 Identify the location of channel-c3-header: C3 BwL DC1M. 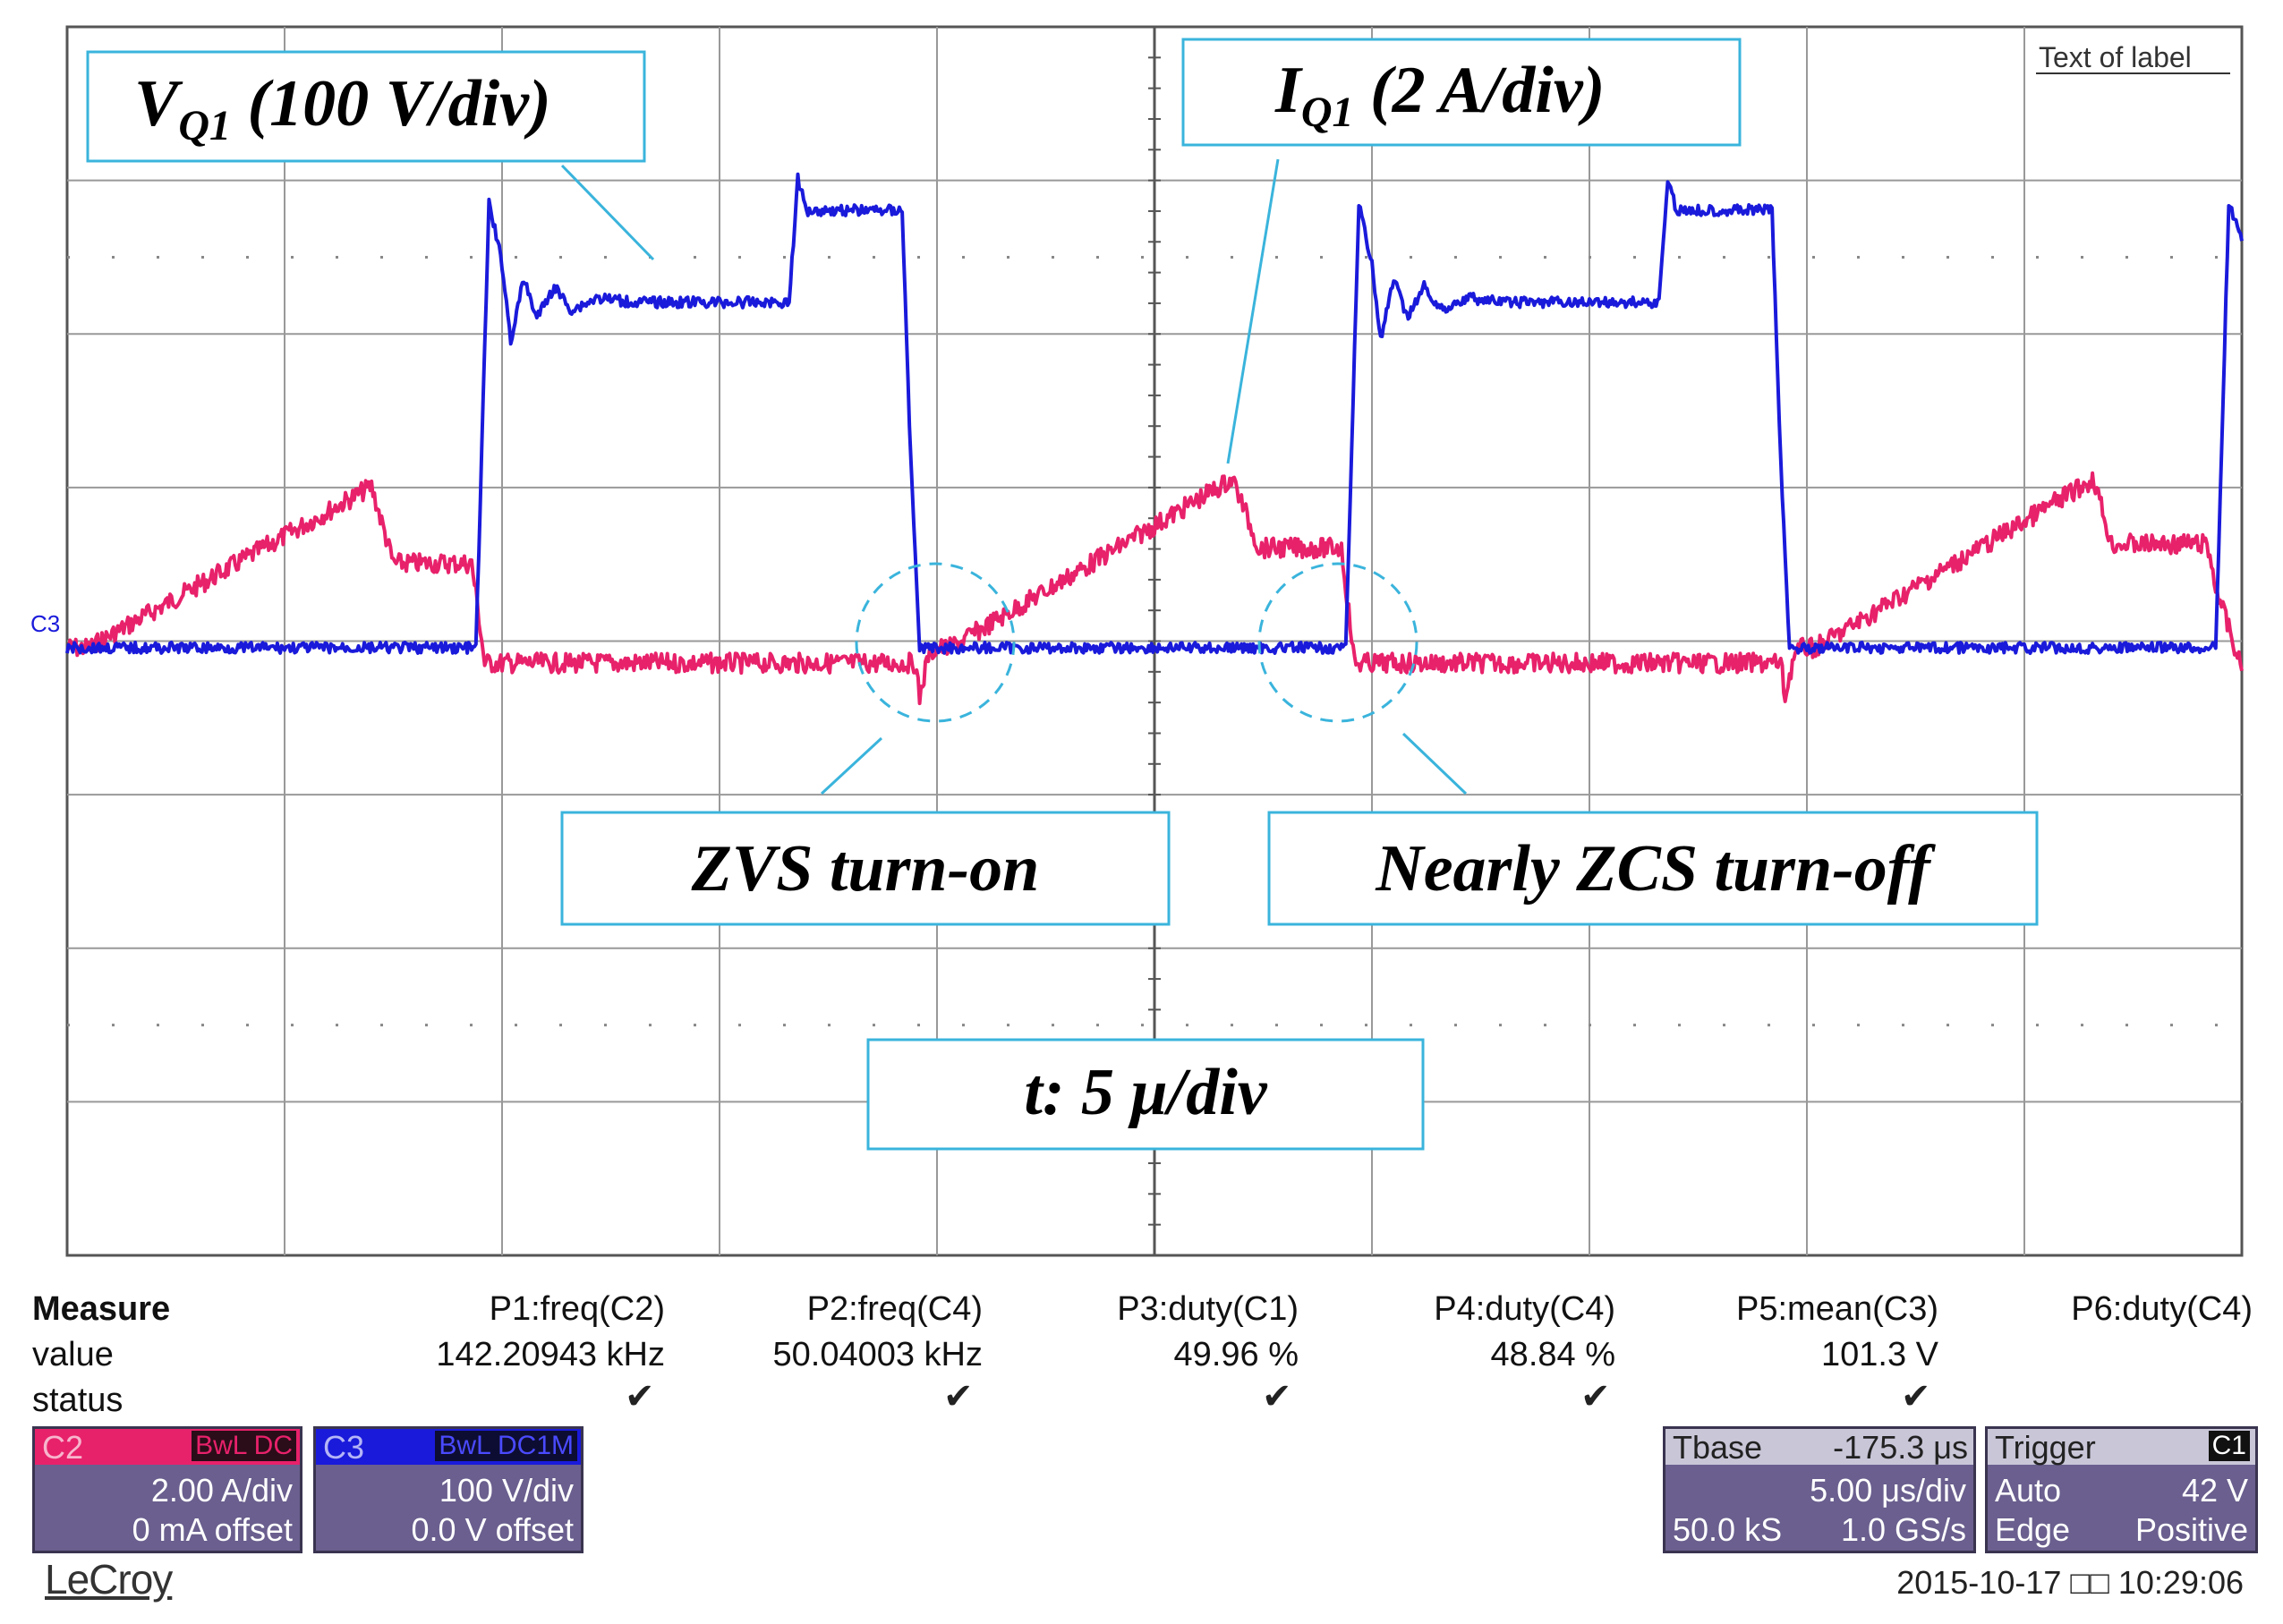
(448, 1447).